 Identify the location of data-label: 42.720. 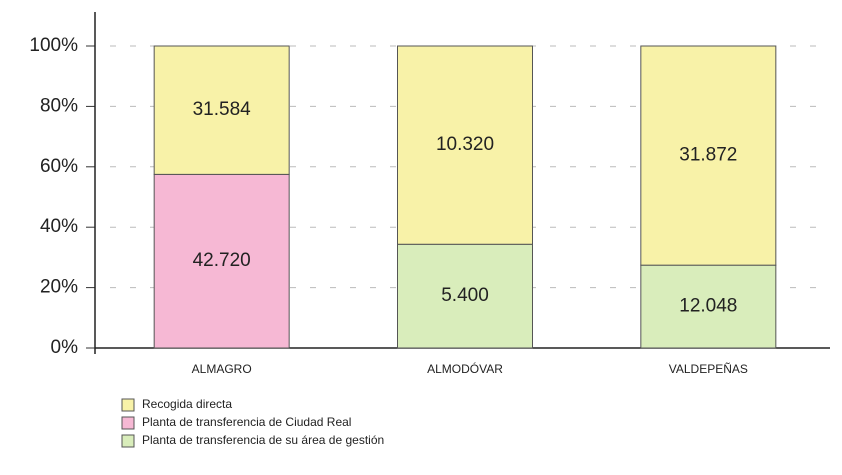
(222, 260).